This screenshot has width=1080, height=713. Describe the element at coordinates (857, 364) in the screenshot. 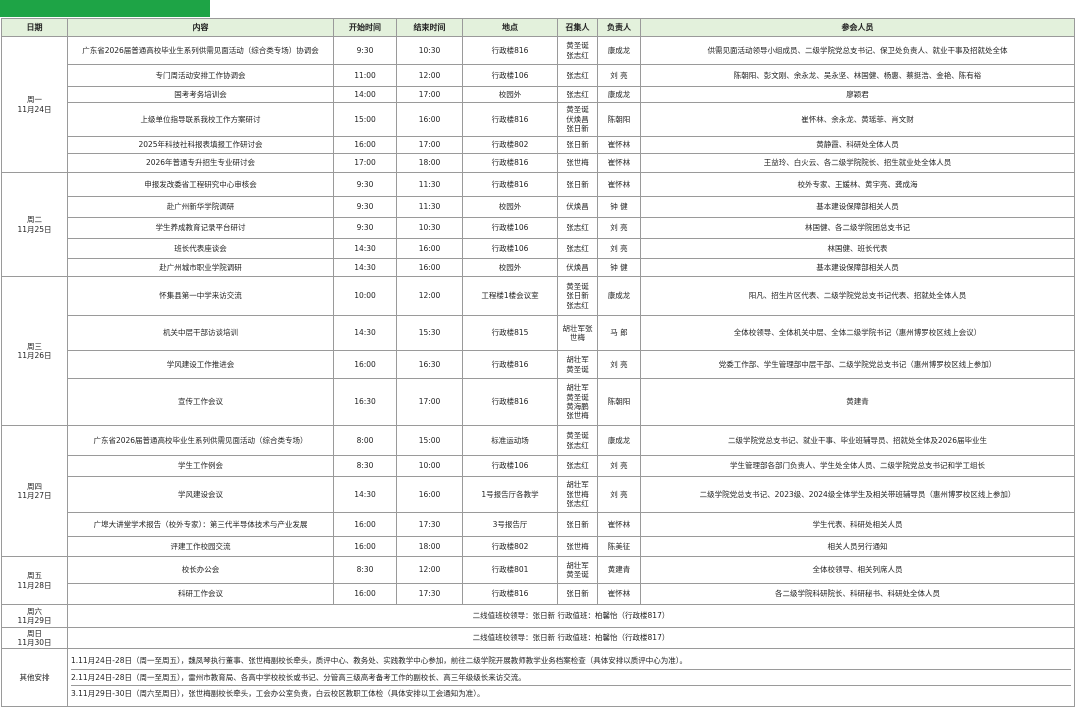

I see `attendees: 党委工作部、学生管理部中层干部、二级学院党总支书记（惠州博罗校区线上参加）` at that location.